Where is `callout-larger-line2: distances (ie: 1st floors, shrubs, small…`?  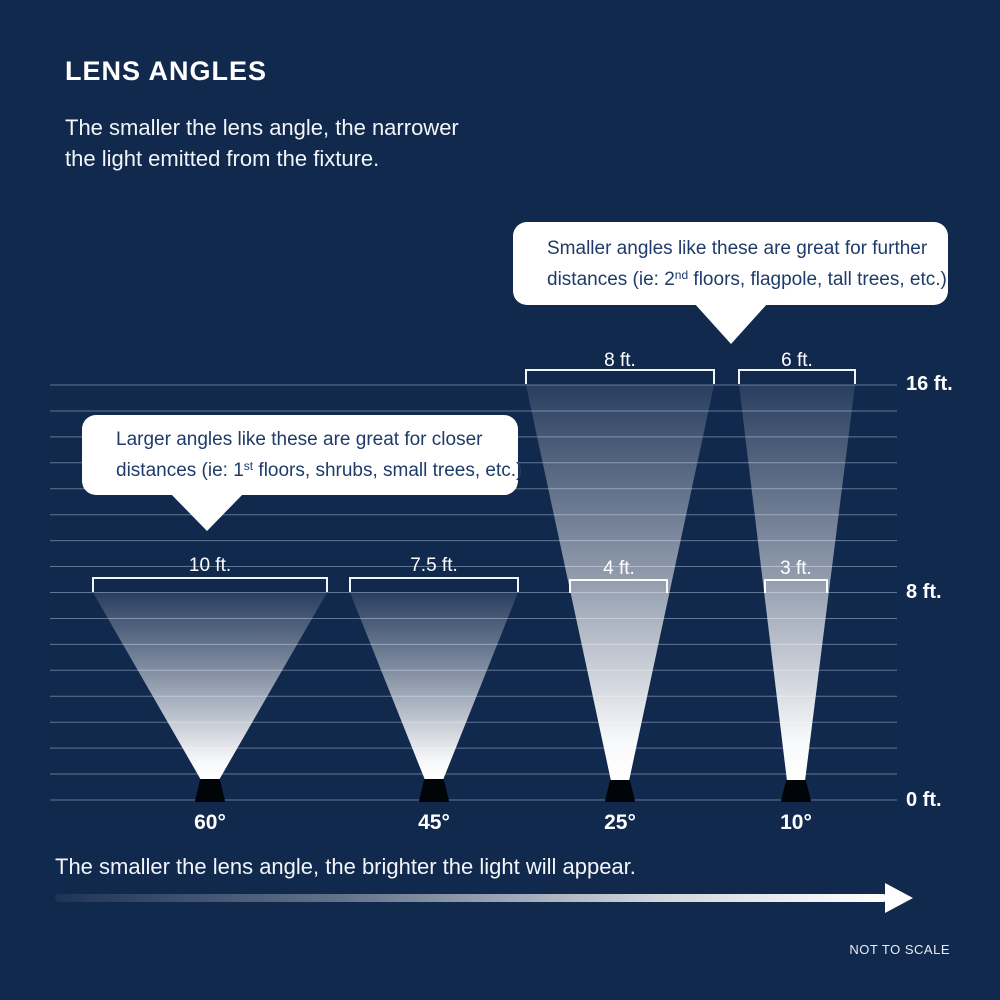
callout-larger-line2: distances (ie: 1st floors, shrubs, small… is located at coordinates (319, 470).